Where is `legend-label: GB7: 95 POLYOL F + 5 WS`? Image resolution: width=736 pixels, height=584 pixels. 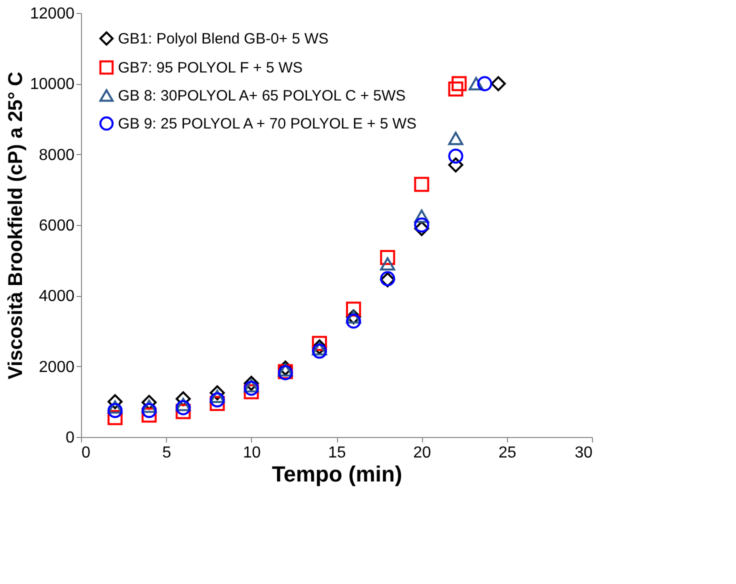
legend-label: GB7: 95 POLYOL F + 5 WS is located at coordinates (210, 68).